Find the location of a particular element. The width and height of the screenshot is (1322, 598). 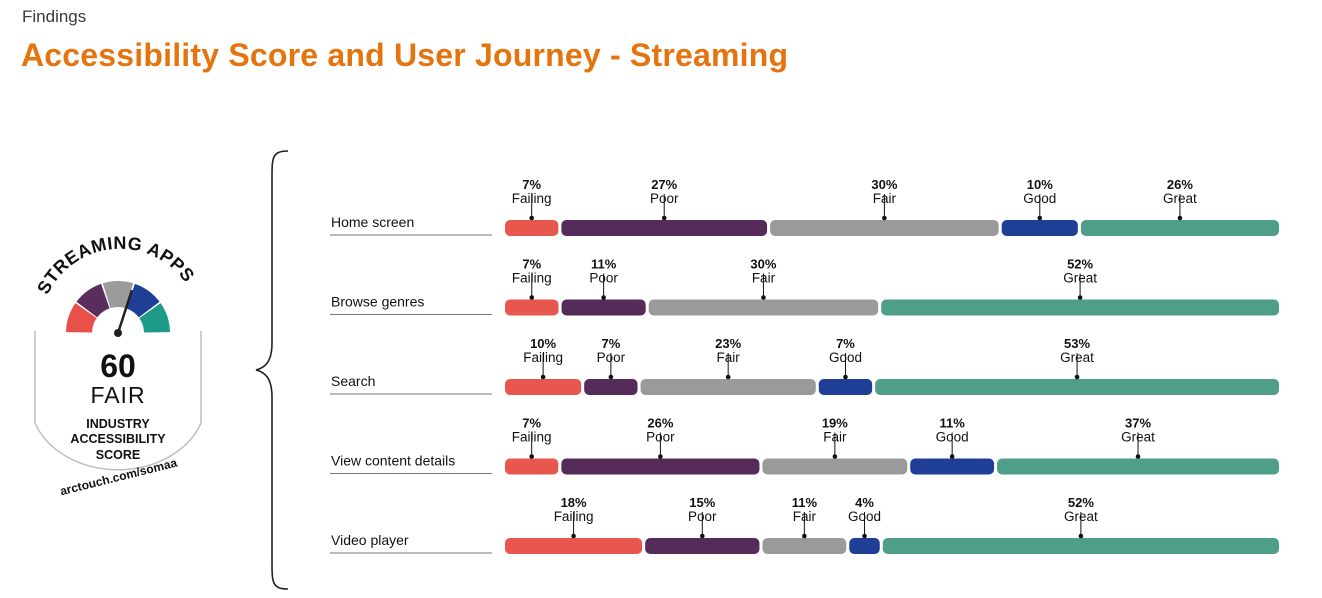

gauge-icon is located at coordinates (118, 309).